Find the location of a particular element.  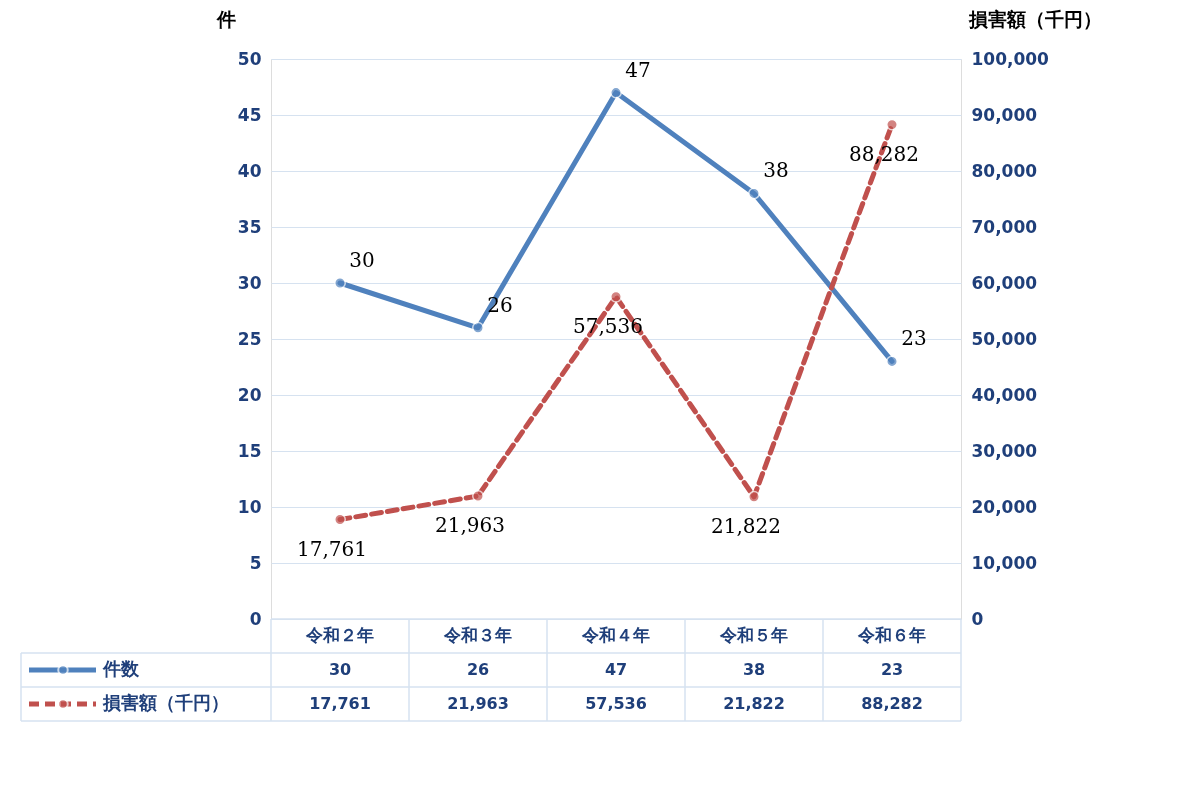

y-tick-label: 40 is located at coordinates (249, 170).